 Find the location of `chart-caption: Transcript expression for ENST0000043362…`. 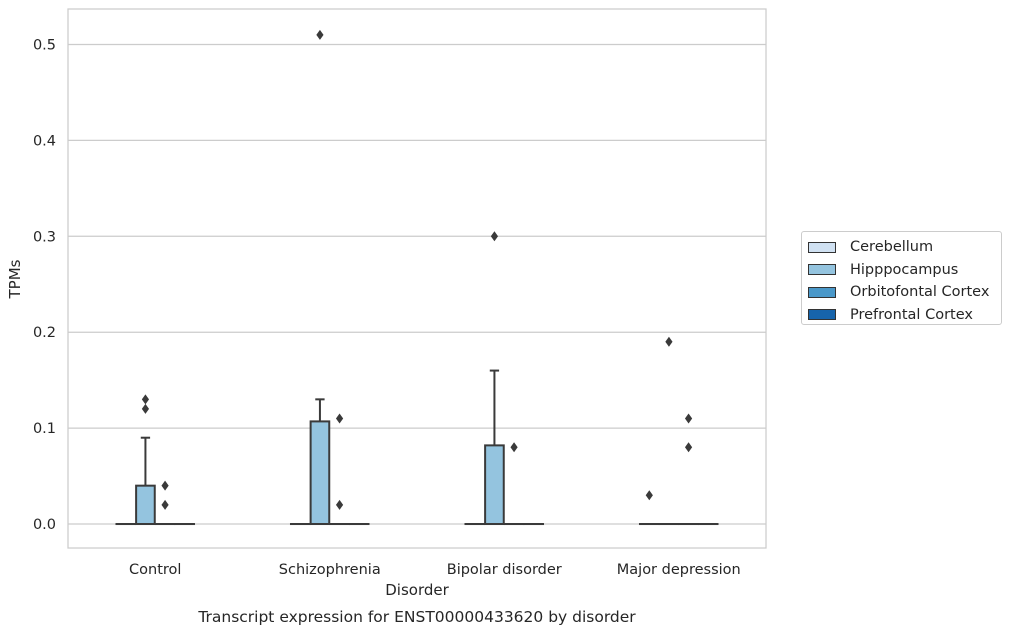

chart-caption: Transcript expression for ENST0000043362… is located at coordinates (416, 617).